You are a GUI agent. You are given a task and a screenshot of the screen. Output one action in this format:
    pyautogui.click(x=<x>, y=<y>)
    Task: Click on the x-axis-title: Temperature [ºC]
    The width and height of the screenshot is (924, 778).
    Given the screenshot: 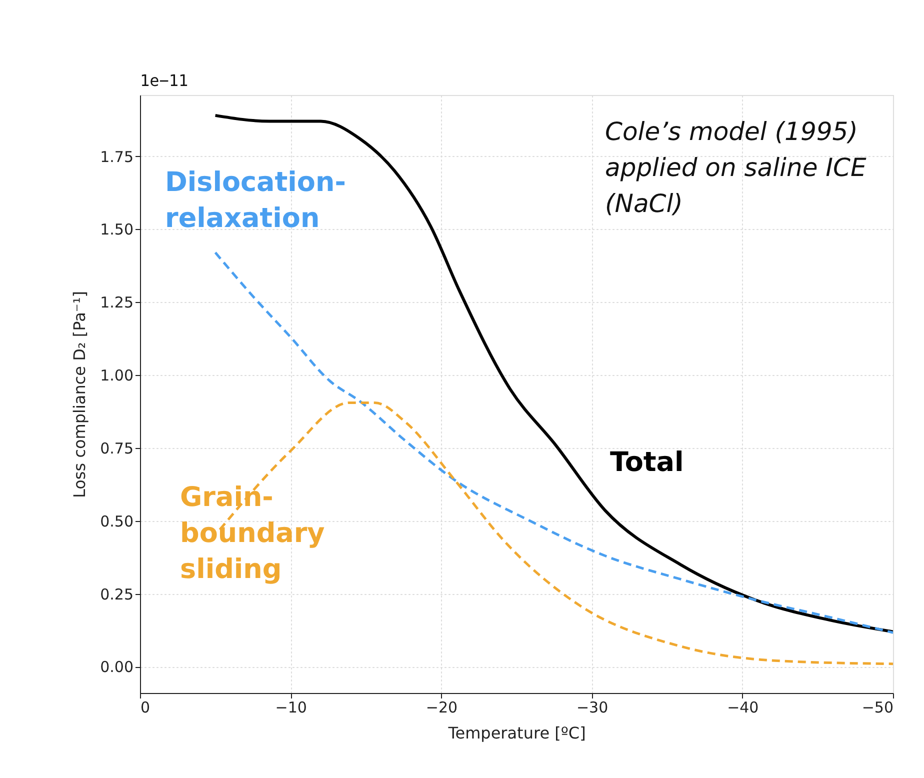 What is the action you would take?
    pyautogui.click(x=516, y=733)
    